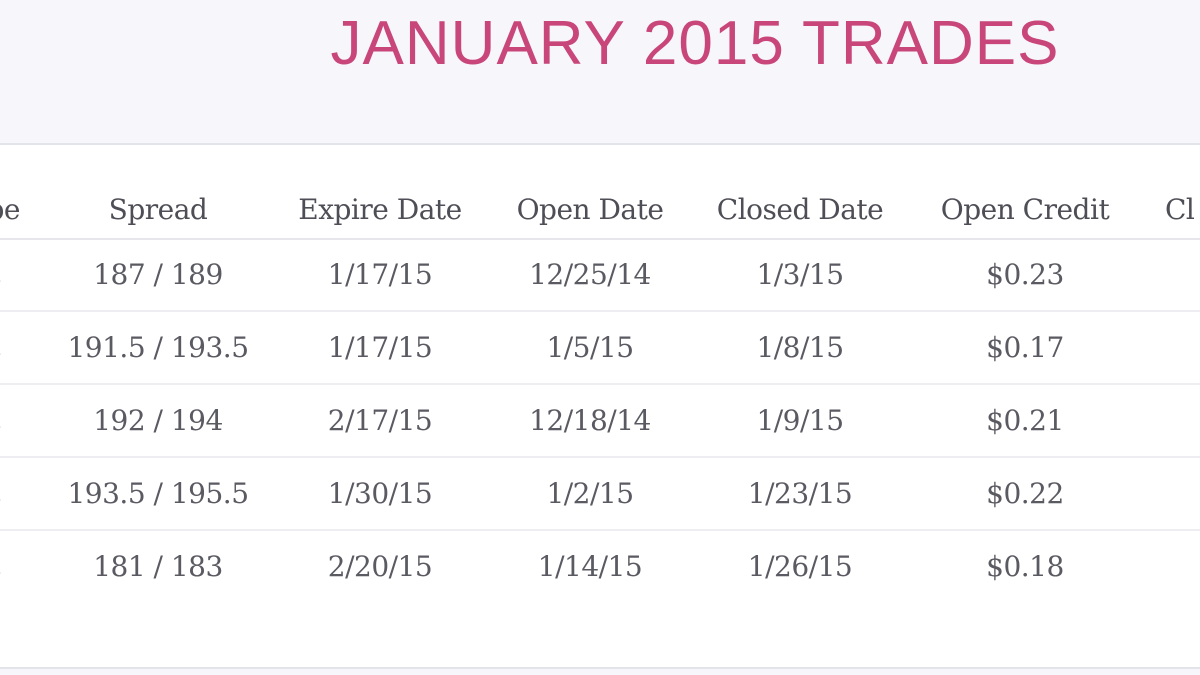  Describe the element at coordinates (800, 420) in the screenshot. I see `cell-closed-date: 1/9/15` at that location.